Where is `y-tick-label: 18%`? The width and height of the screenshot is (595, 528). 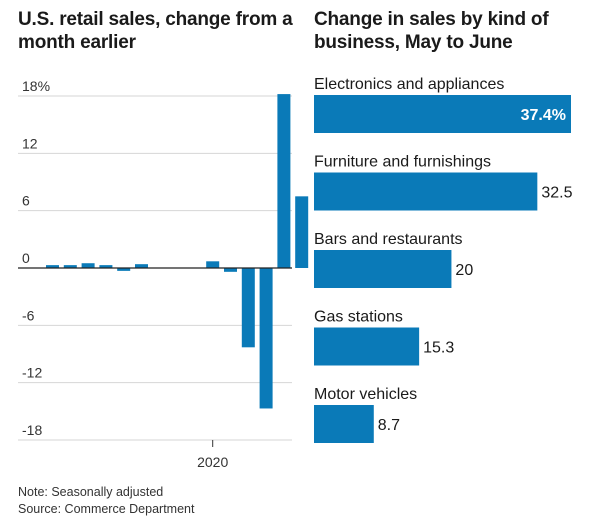
y-tick-label: 18% is located at coordinates (36, 86).